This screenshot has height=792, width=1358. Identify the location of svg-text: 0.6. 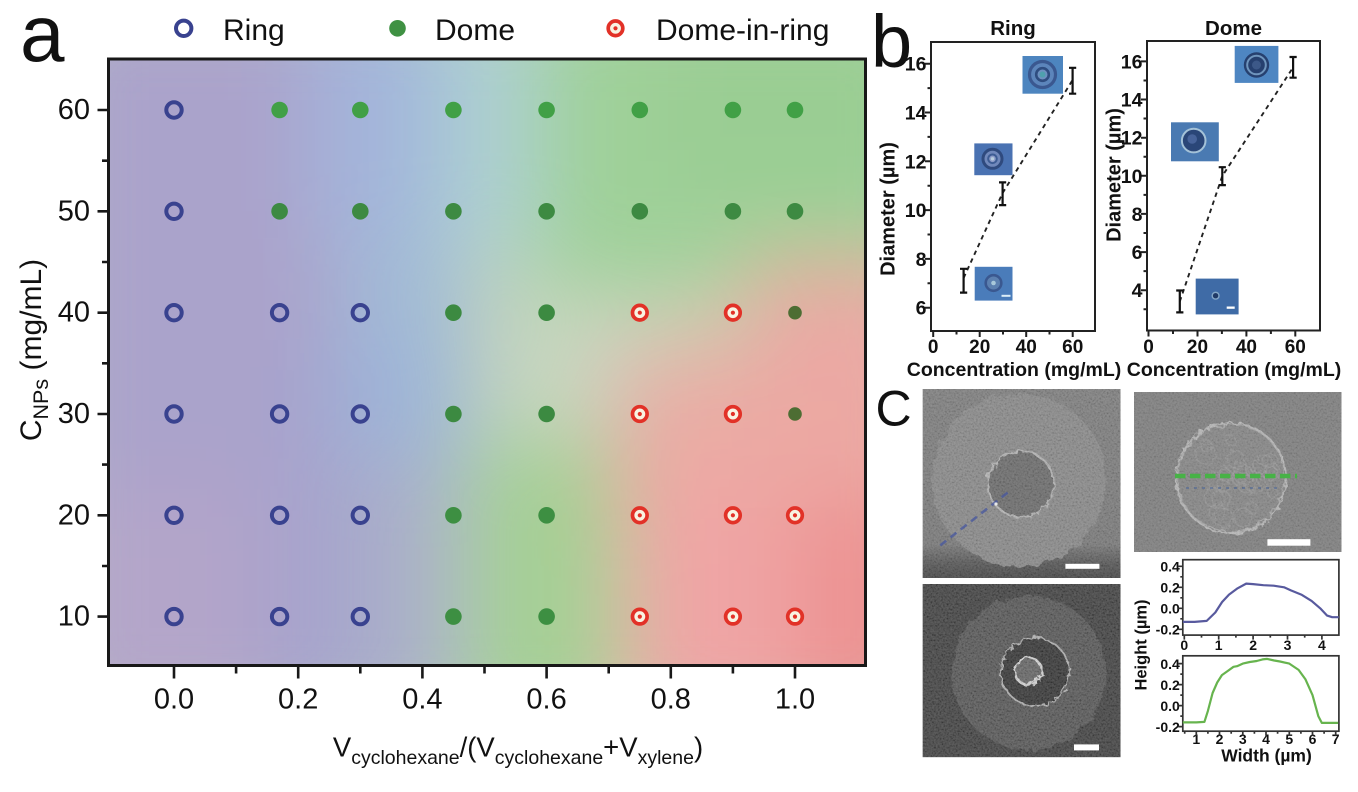
(546, 700).